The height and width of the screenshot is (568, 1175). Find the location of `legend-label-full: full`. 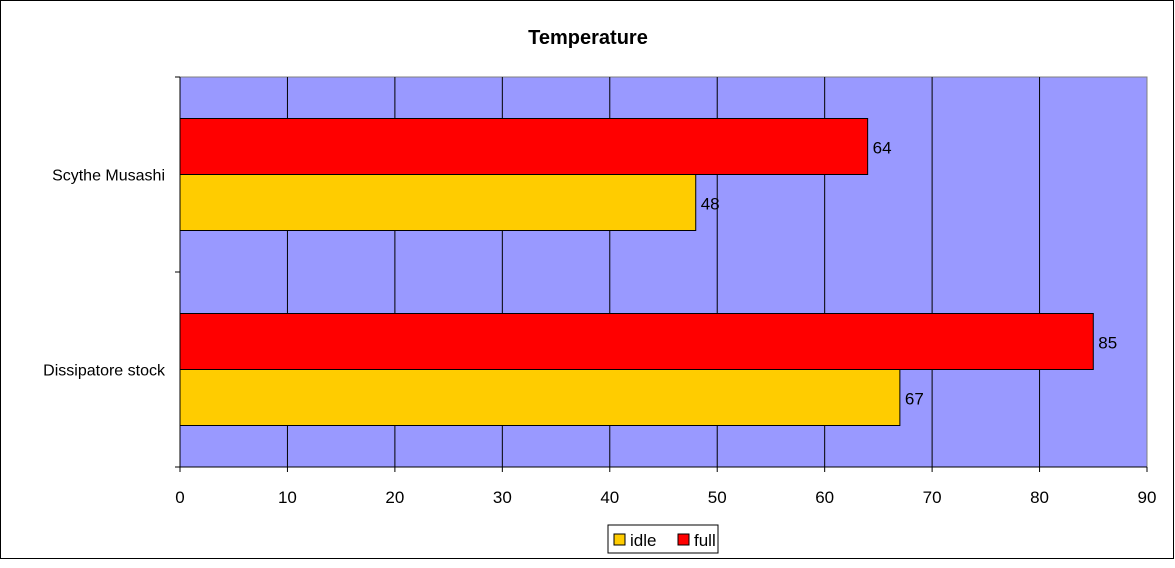

legend-label-full: full is located at coordinates (705, 540).